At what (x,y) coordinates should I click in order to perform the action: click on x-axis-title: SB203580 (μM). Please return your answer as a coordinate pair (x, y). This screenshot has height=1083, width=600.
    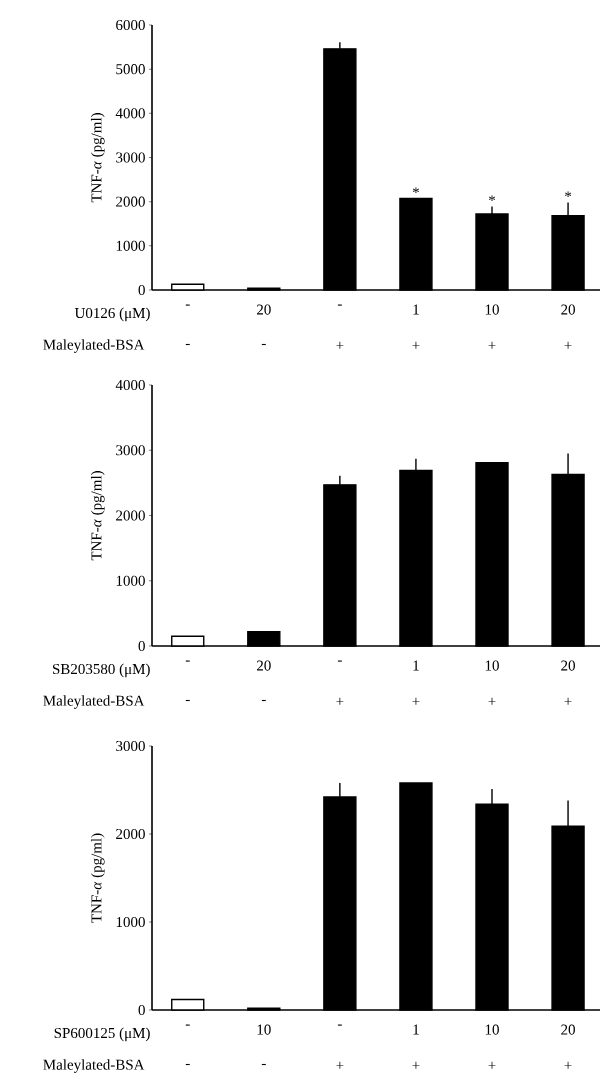
    Looking at the image, I should click on (101, 670).